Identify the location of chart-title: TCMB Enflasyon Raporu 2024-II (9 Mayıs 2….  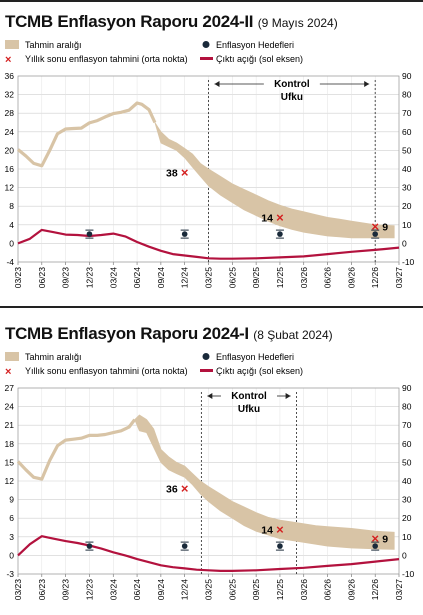
(171, 21).